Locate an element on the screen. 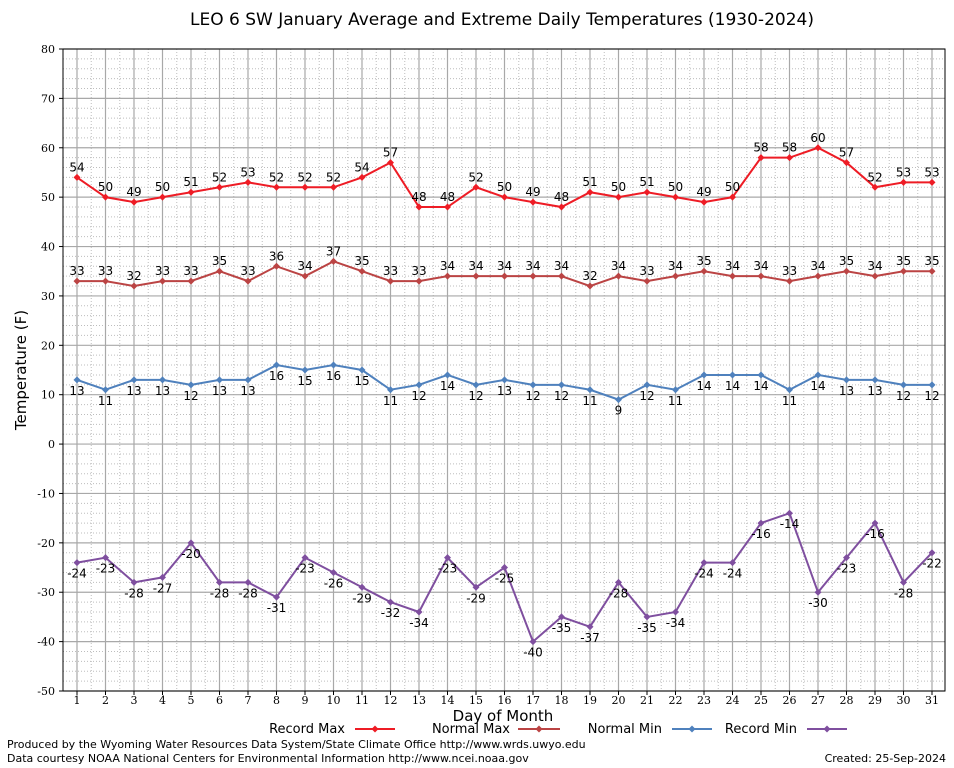  data-label: 51 is located at coordinates (190, 182).